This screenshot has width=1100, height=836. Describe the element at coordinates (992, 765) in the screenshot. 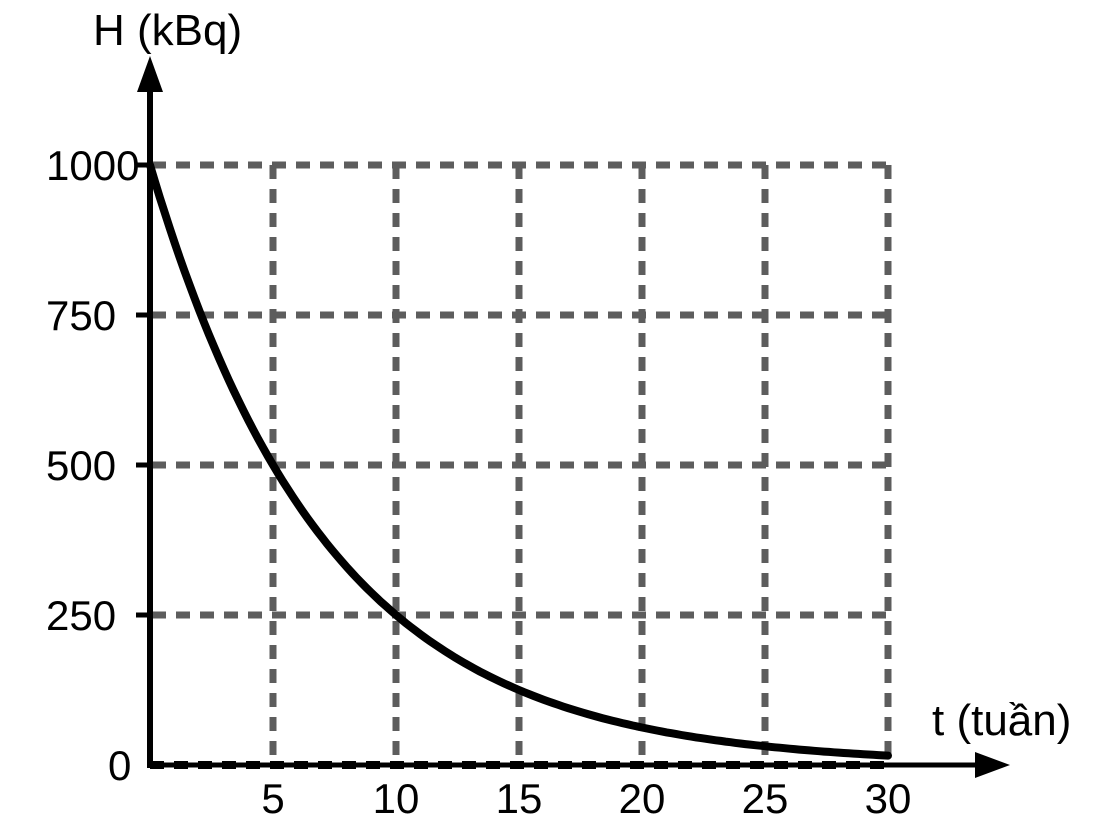

I see `x-axis-arrowhead` at that location.